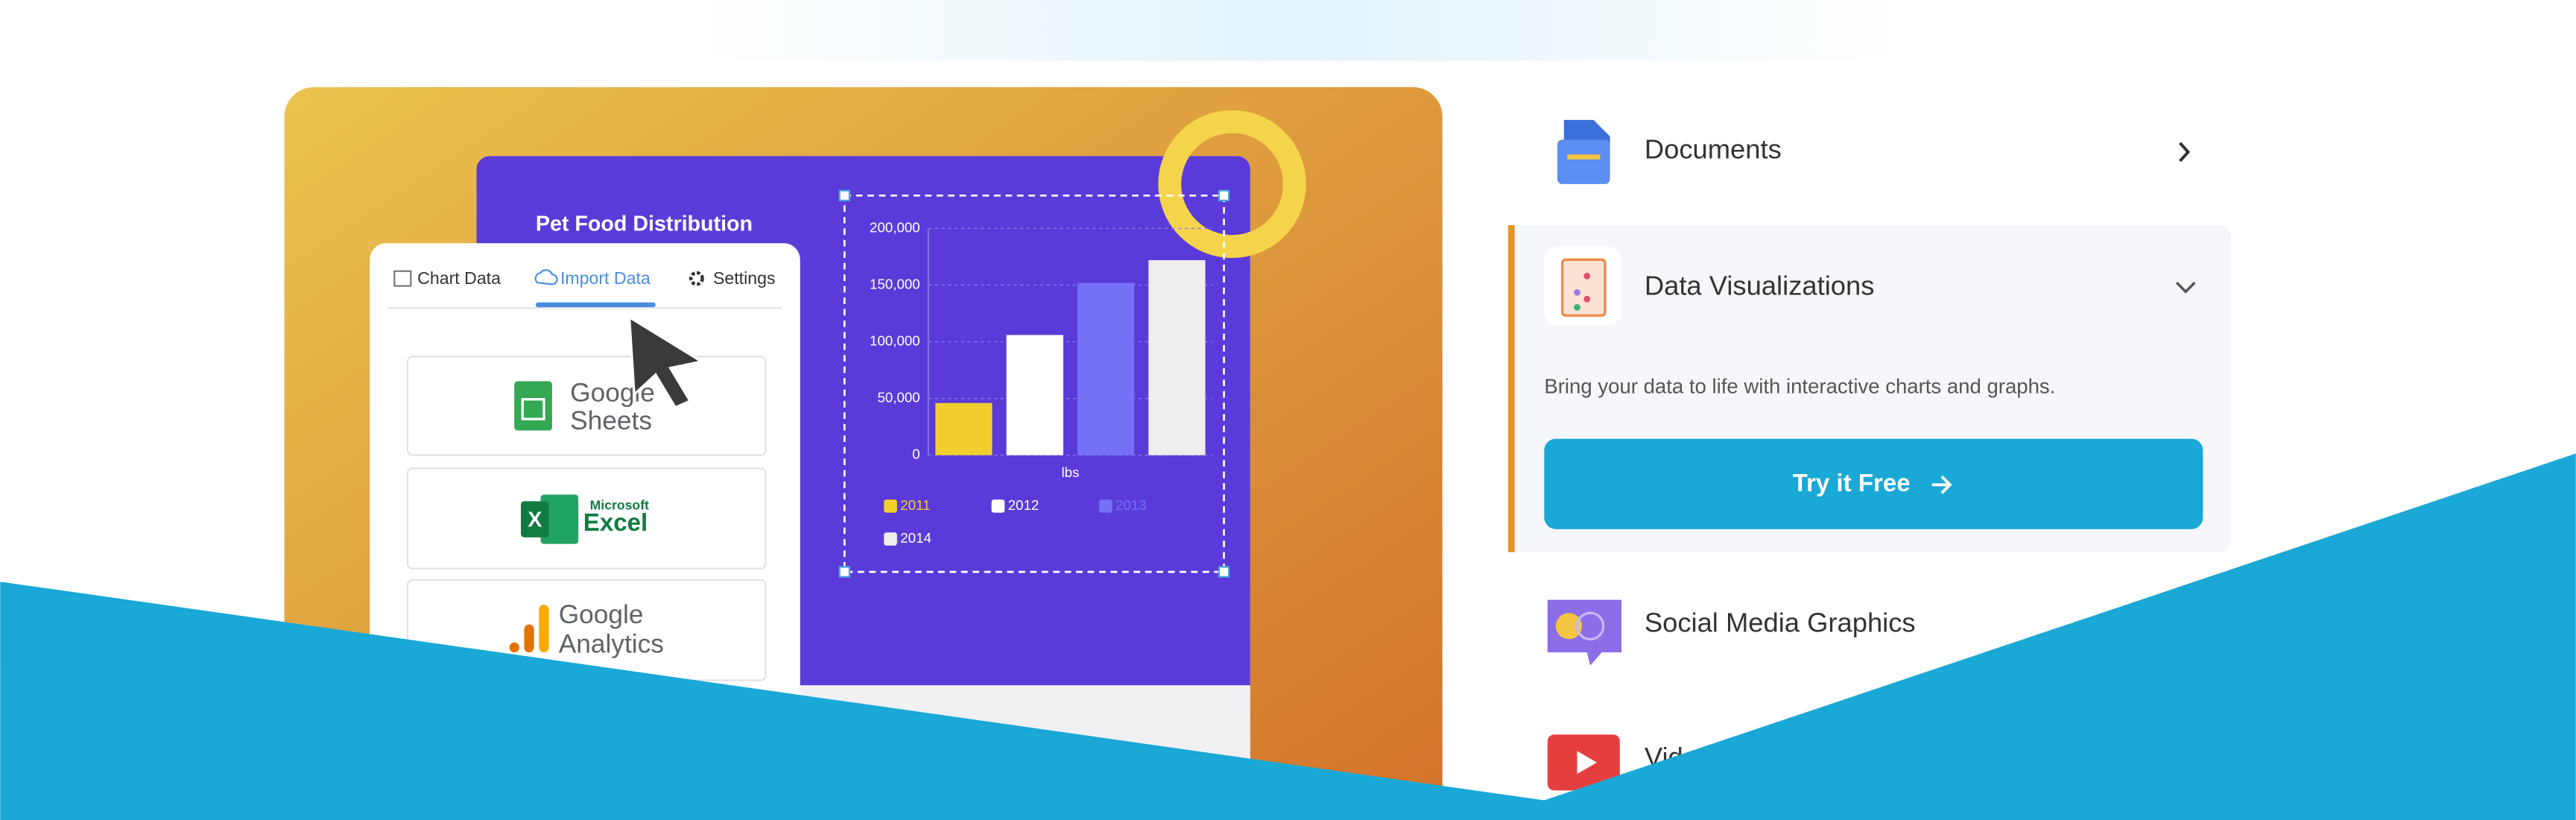 The width and height of the screenshot is (2576, 820). What do you see at coordinates (915, 538) in the screenshot?
I see `legend-label: 2014` at bounding box center [915, 538].